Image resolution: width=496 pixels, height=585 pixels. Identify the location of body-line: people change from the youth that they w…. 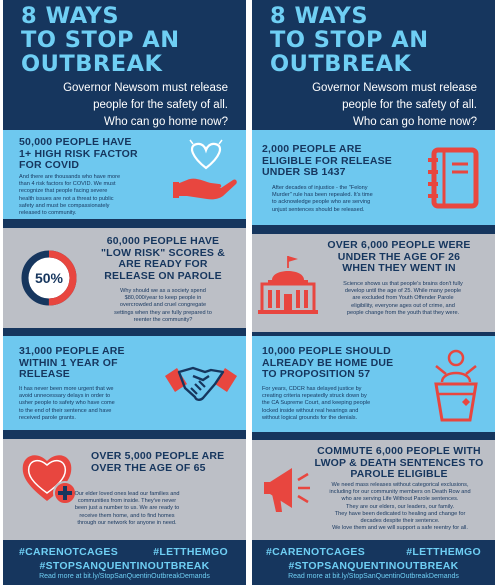
(403, 312).